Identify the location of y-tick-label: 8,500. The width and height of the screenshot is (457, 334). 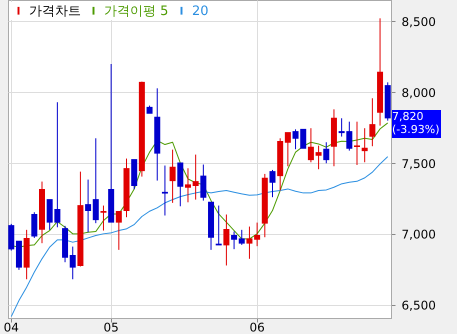
(419, 21).